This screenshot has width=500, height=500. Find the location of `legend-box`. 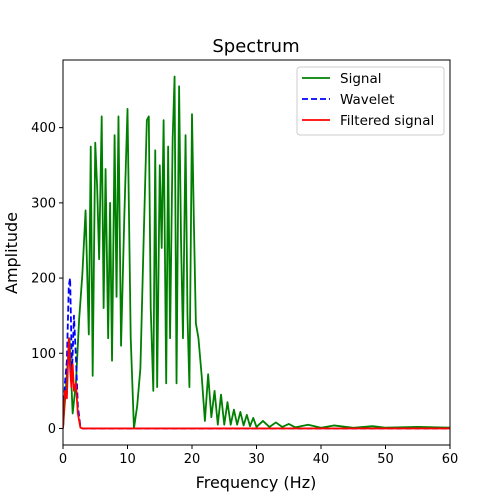

legend-box is located at coordinates (370, 101).